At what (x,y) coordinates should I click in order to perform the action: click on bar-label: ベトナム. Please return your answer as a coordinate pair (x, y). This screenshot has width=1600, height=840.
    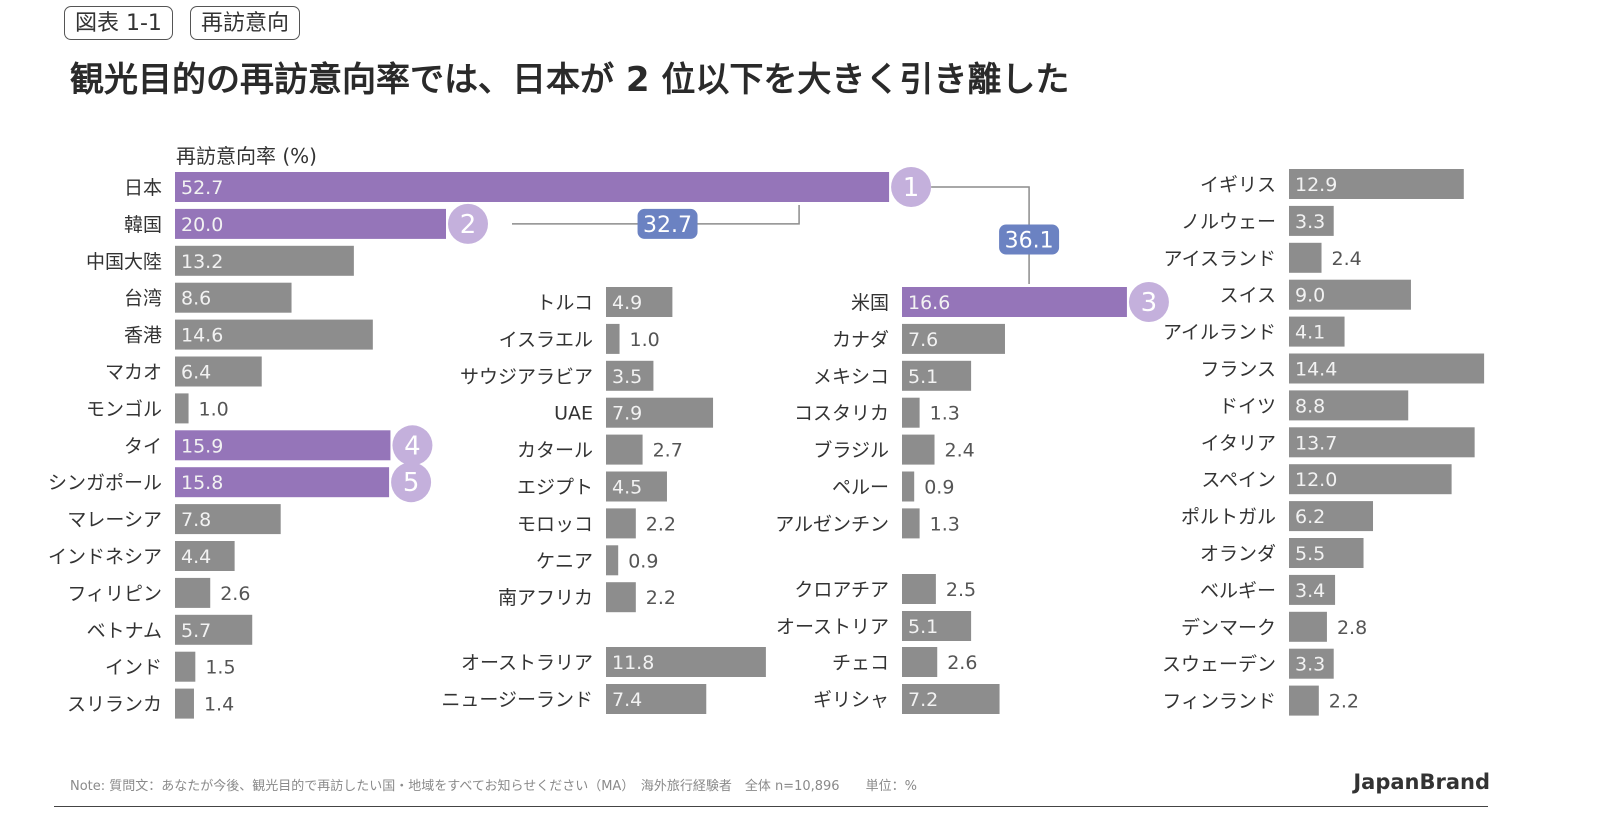
    Looking at the image, I should click on (124, 631).